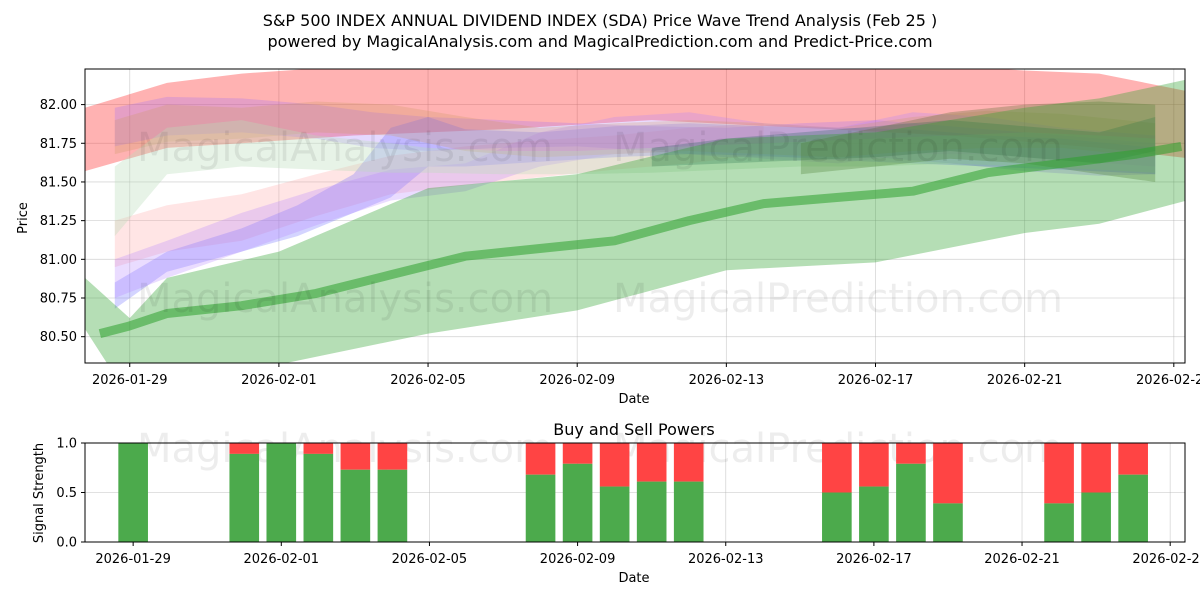  What do you see at coordinates (66, 543) in the screenshot?
I see `signal-y-tick-label: 0.0` at bounding box center [66, 543].